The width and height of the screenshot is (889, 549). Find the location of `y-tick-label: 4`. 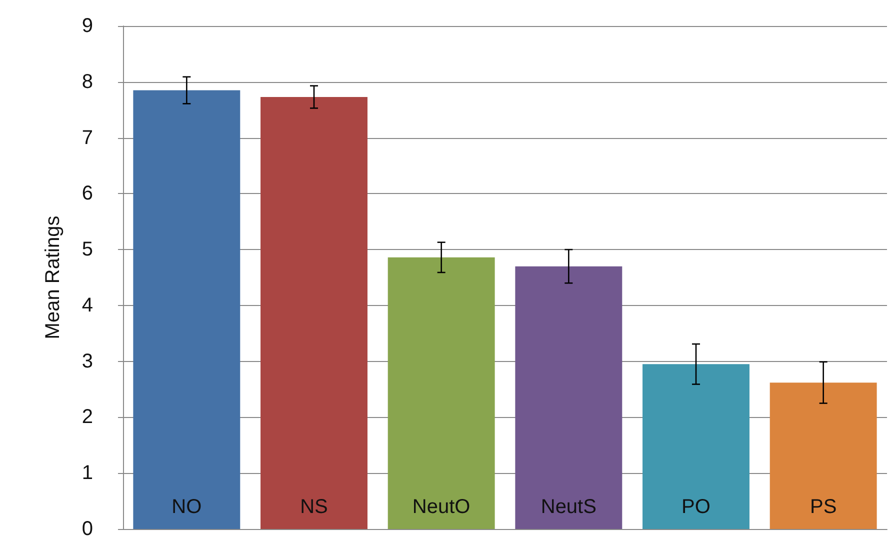

y-tick-label: 4 is located at coordinates (87, 305).